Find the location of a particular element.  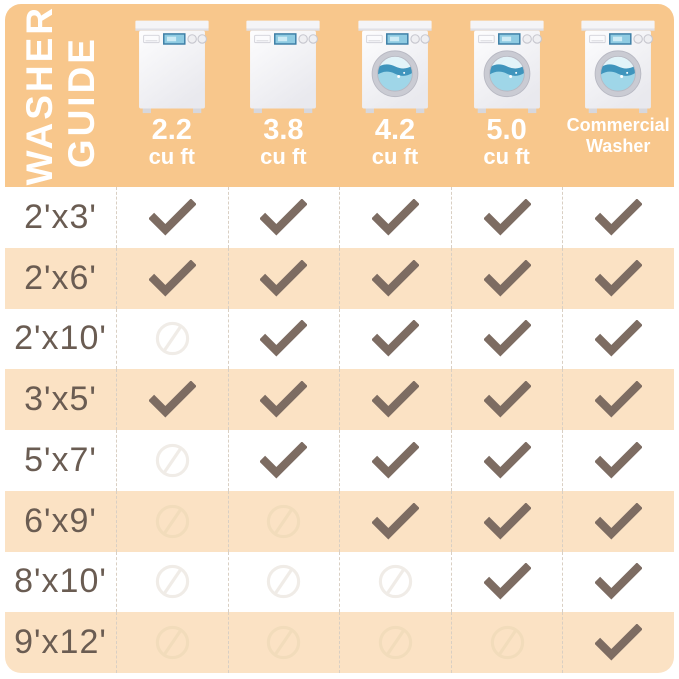

capacity-value: 4.2 is located at coordinates (395, 130).